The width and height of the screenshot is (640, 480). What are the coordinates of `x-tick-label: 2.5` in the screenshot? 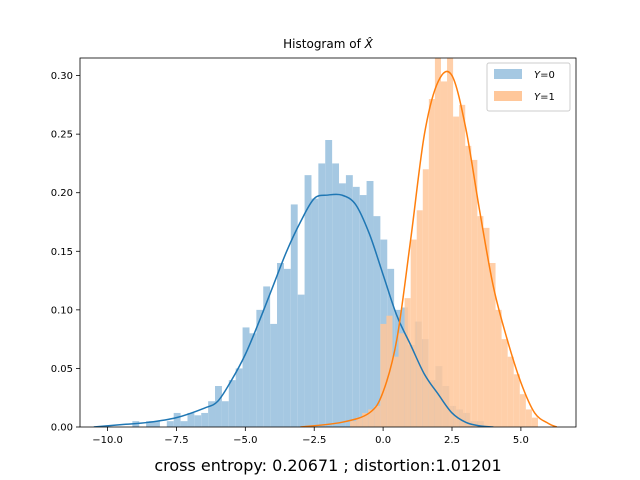 It's located at (452, 440).